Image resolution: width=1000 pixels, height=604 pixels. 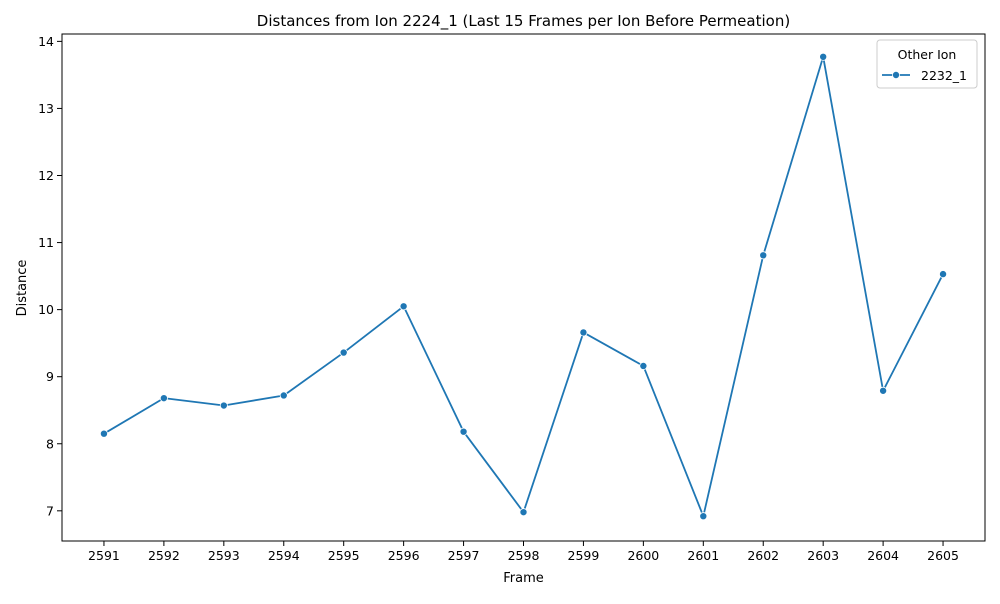 I want to click on legend-marker-swatch, so click(x=896, y=75).